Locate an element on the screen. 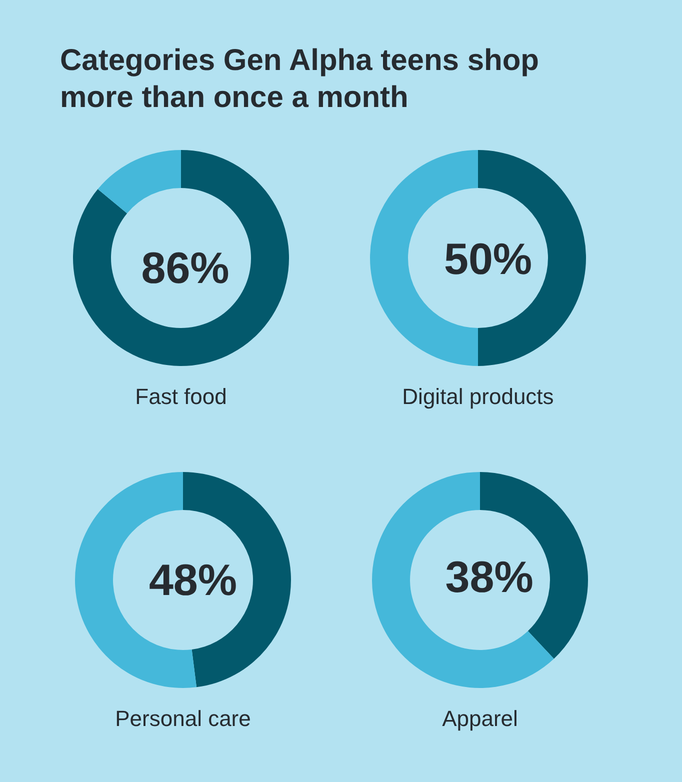  data-label: 86% is located at coordinates (185, 268).